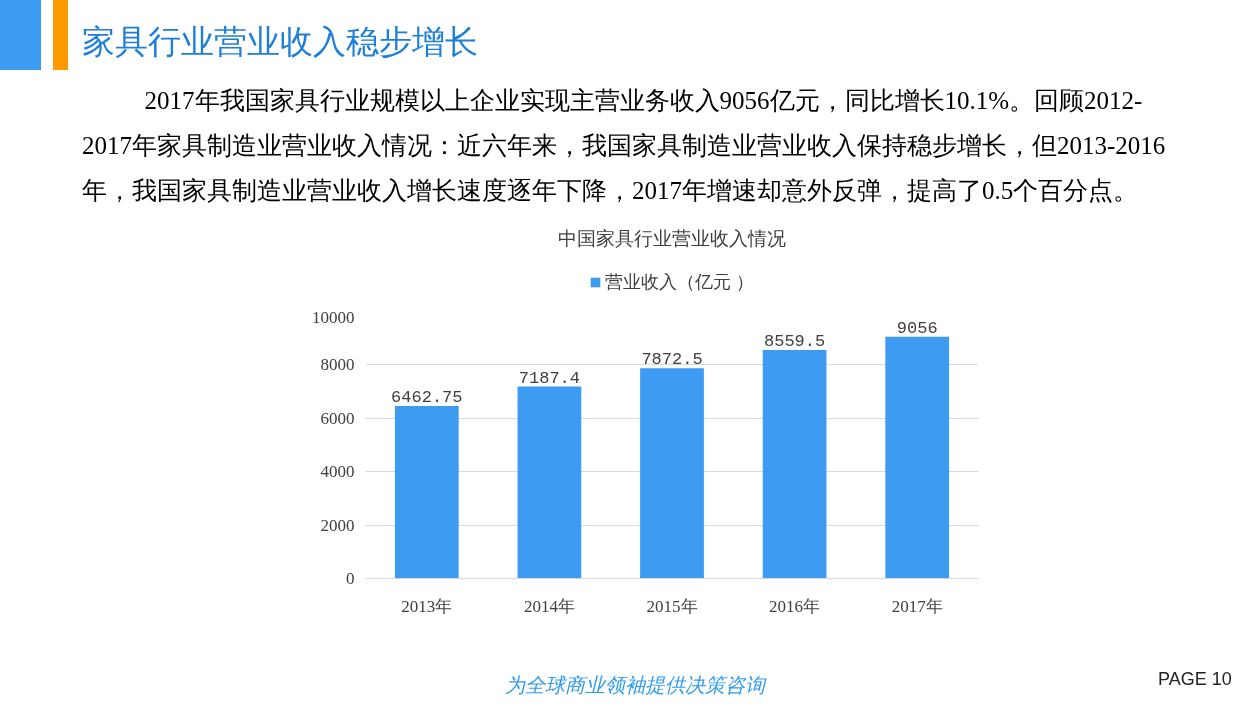 Image resolution: width=1250 pixels, height=710 pixels. I want to click on text: 为全球商业领袖提供决策咨询, so click(635, 685).